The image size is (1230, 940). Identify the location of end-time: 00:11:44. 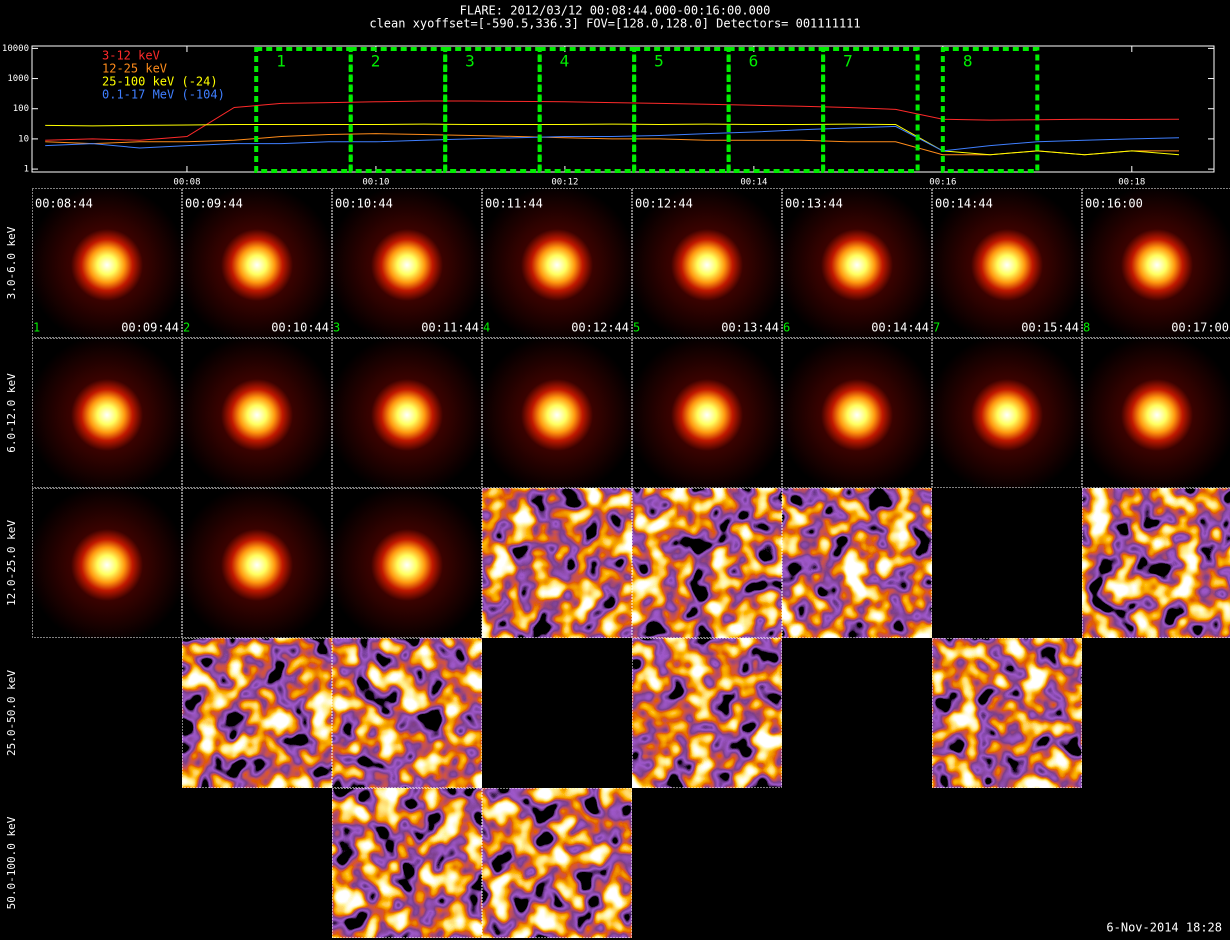
(450, 328).